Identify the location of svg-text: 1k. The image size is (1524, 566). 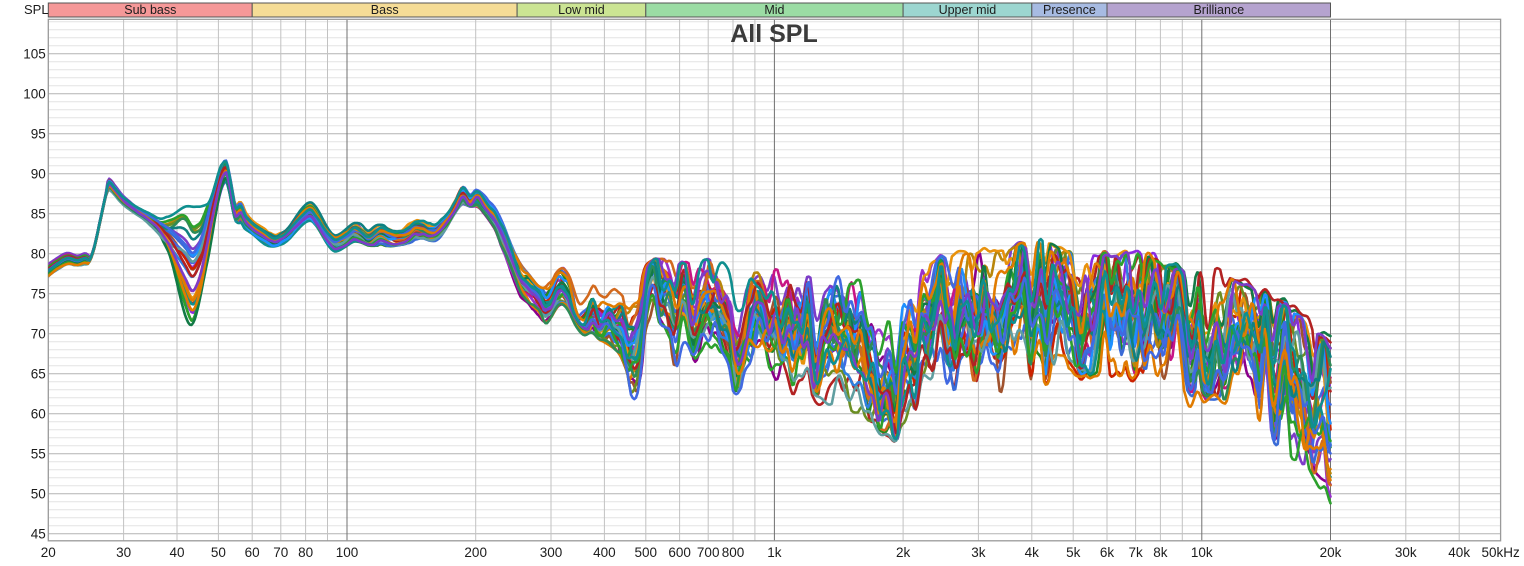
(774, 552).